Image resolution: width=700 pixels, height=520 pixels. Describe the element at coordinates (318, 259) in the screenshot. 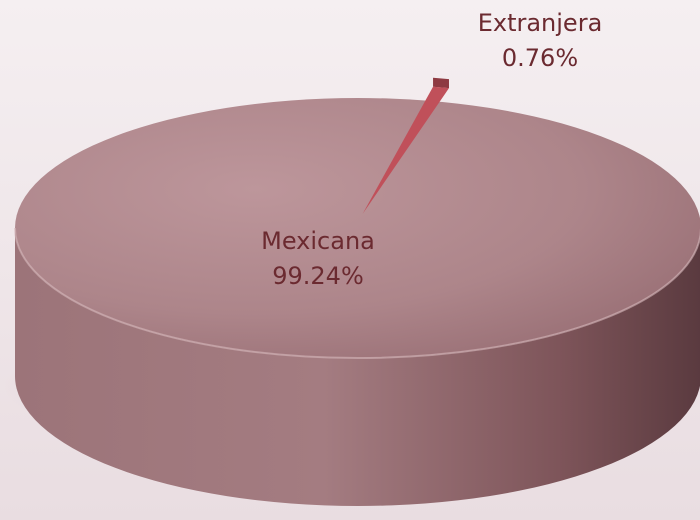

I see `data-label-mexicana: Mexicana 99.24%` at that location.